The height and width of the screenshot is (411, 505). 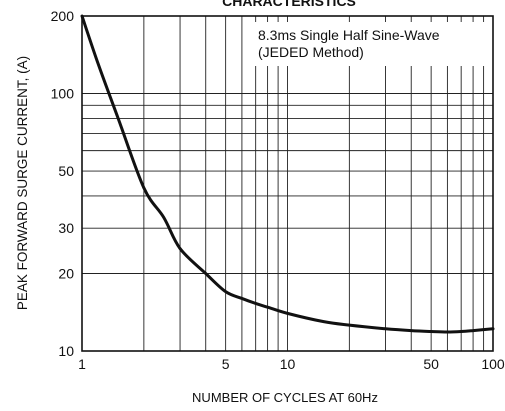 What do you see at coordinates (431, 364) in the screenshot?
I see `x-tick-label: 50` at bounding box center [431, 364].